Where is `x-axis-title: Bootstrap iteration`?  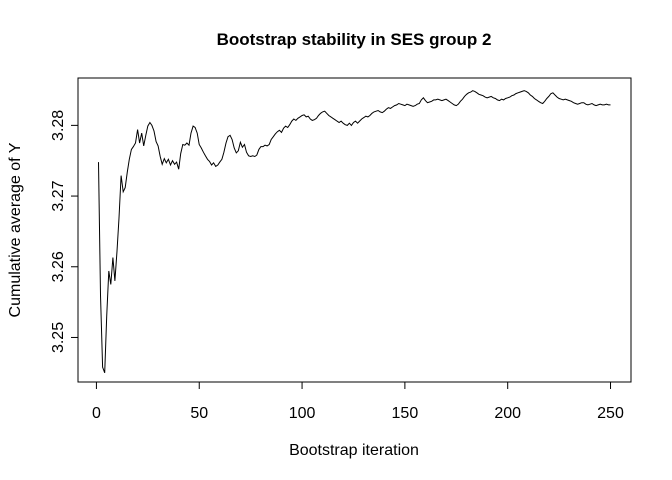 x-axis-title: Bootstrap iteration is located at coordinates (354, 450).